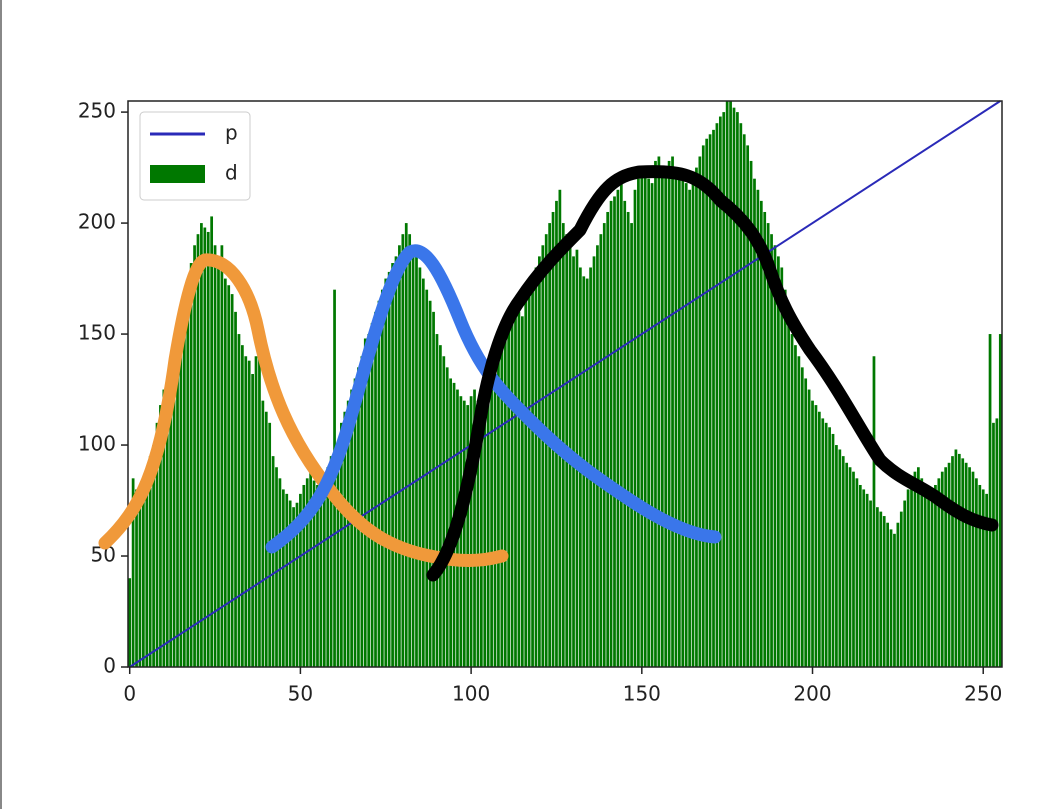 Image resolution: width=1052 pixels, height=809 pixels. I want to click on x-tick-label: 200, so click(812, 694).